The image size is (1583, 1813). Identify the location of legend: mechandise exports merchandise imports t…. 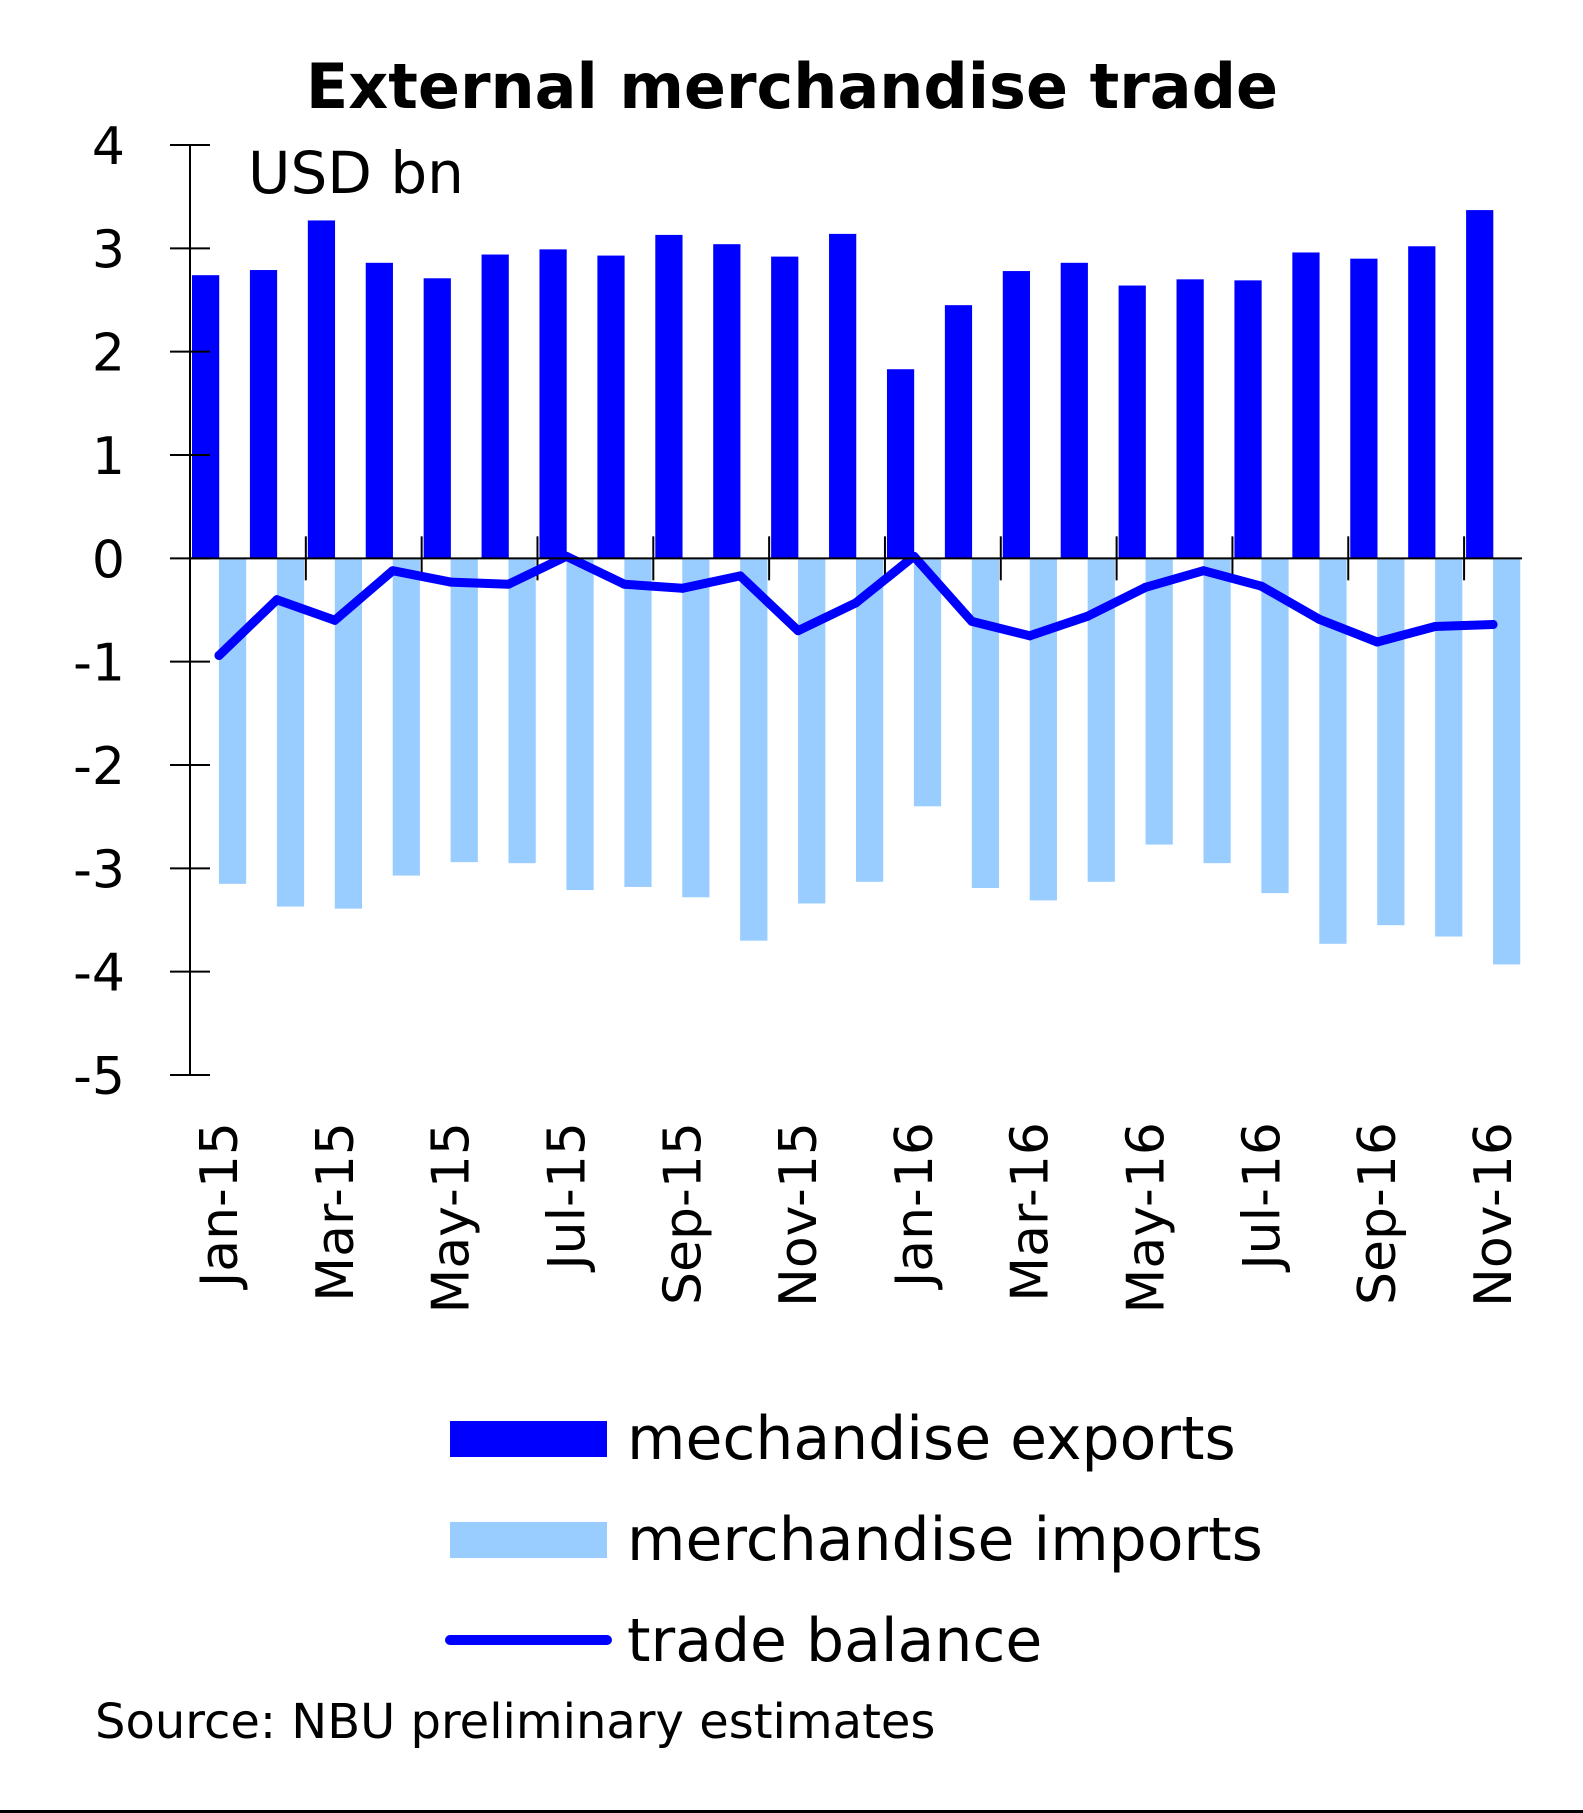
(854, 1540).